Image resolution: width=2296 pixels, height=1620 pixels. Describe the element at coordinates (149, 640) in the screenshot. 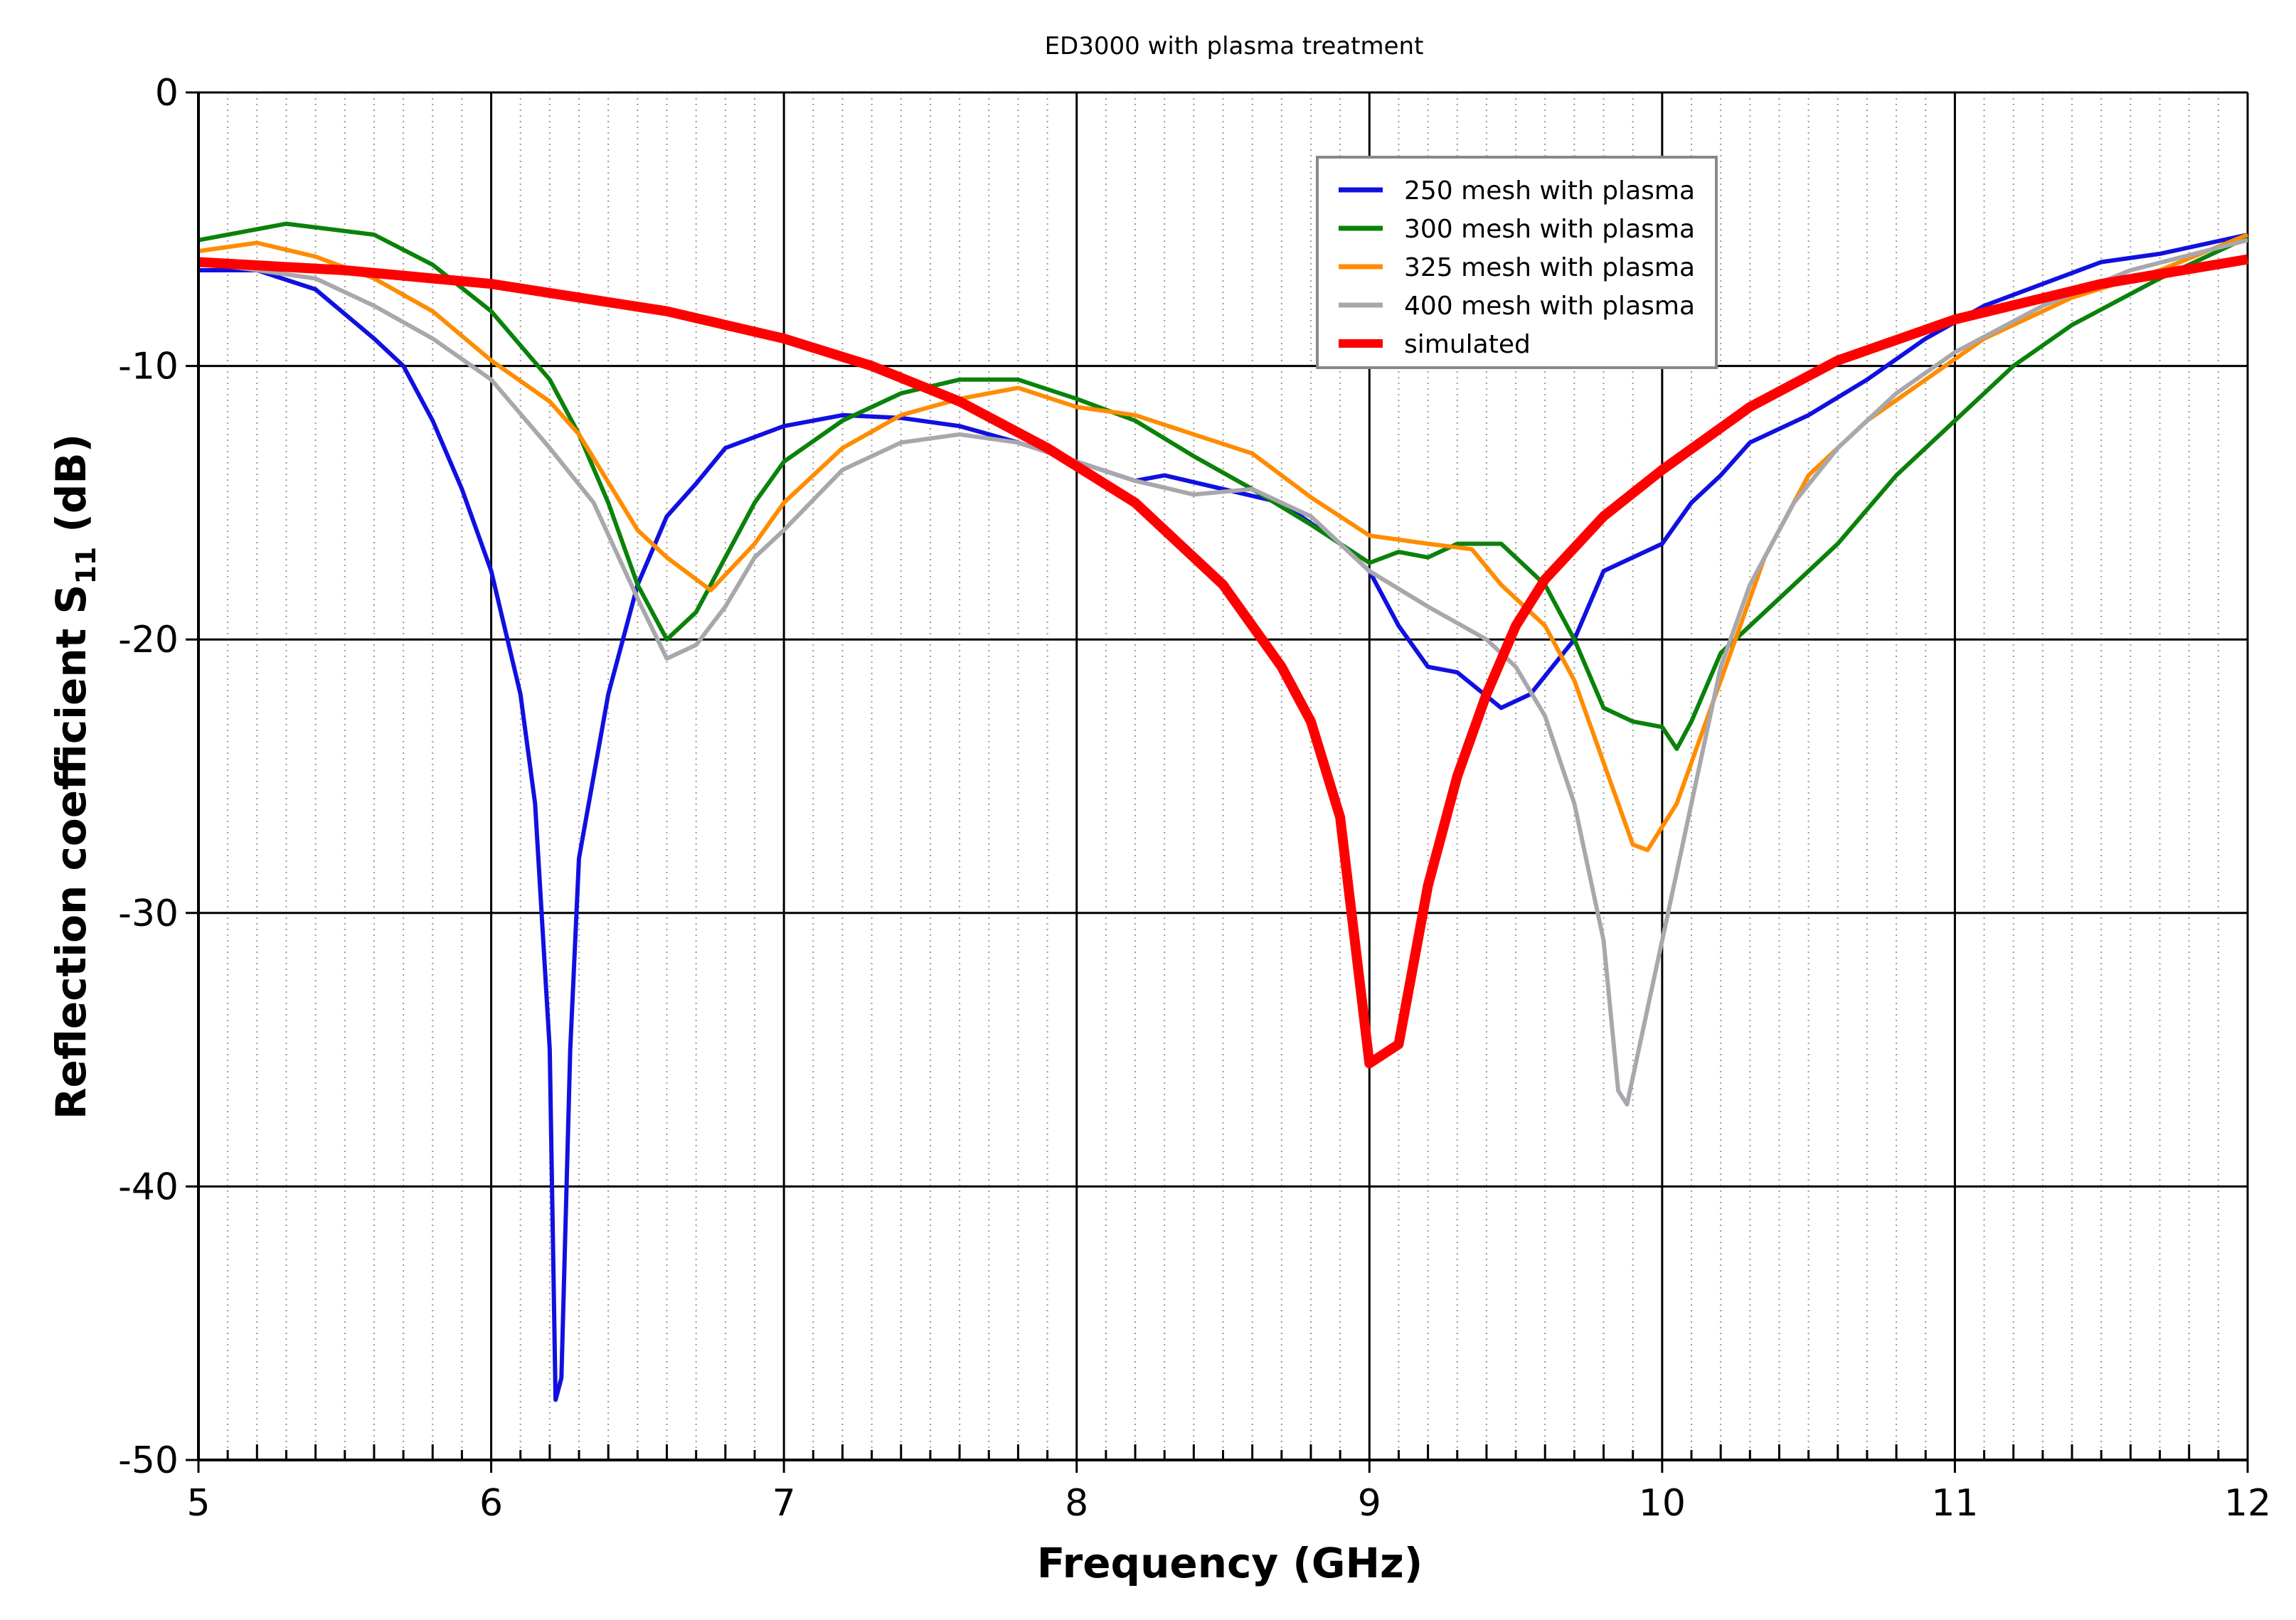

I see `y-tick-label: -20` at that location.